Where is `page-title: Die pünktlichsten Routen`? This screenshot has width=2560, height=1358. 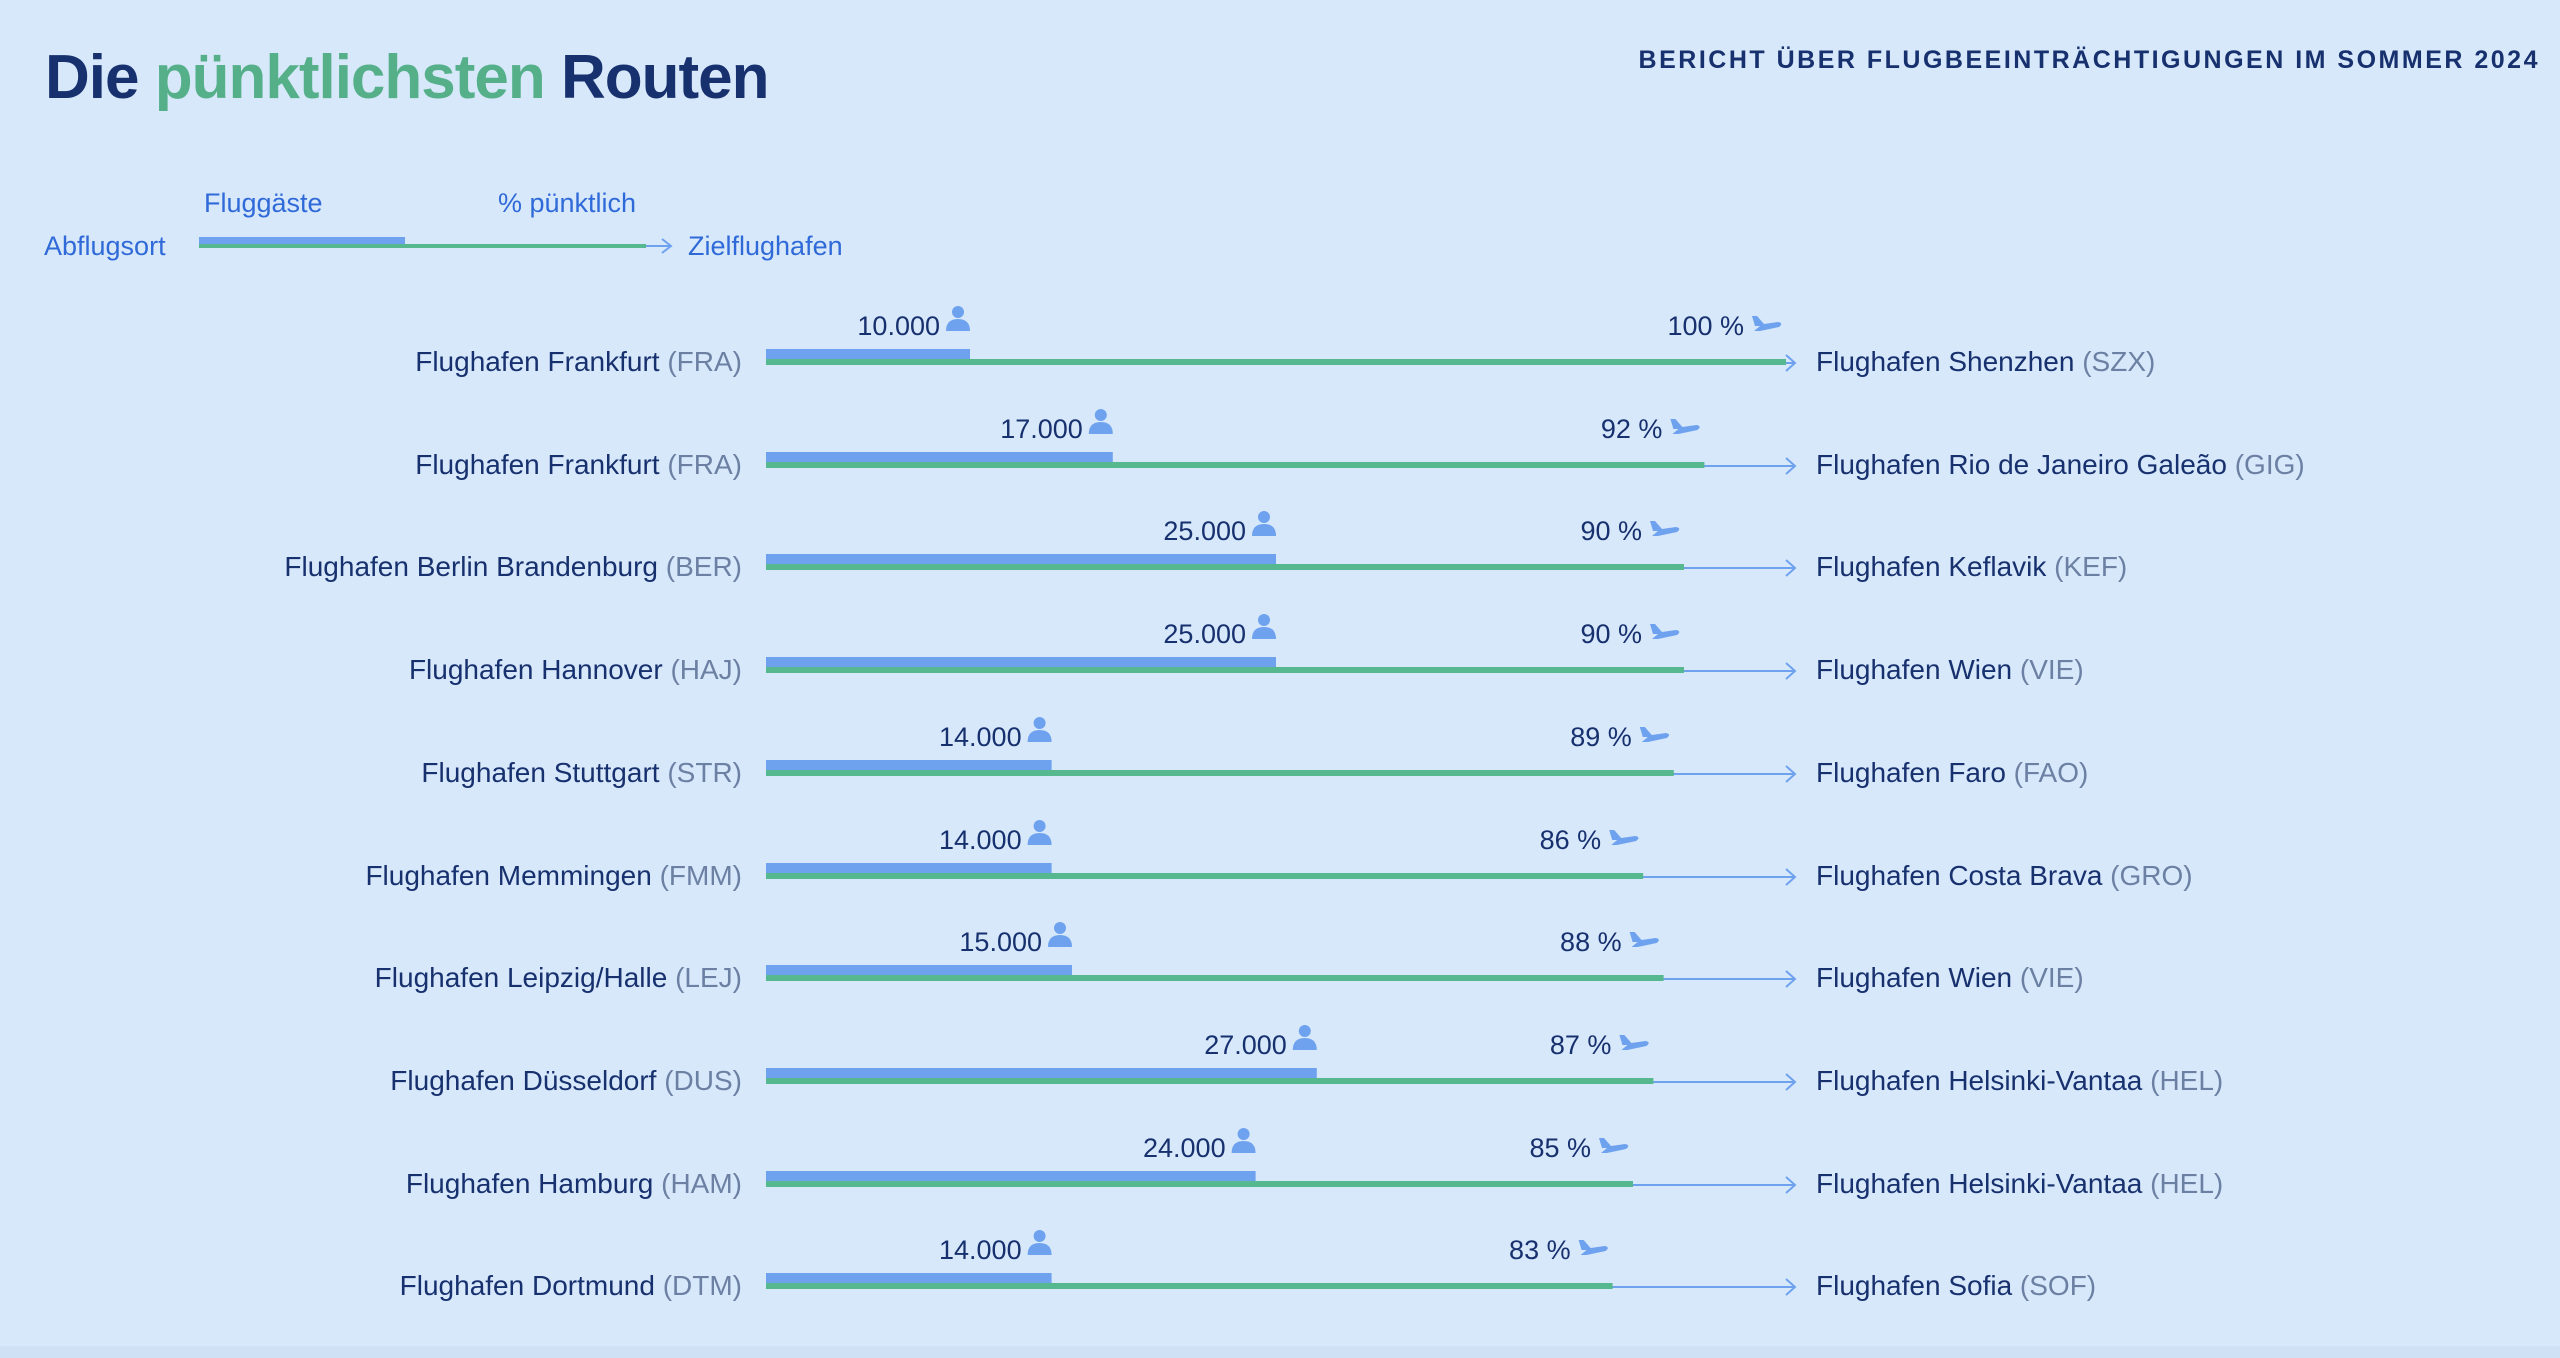 page-title: Die pünktlichsten Routen is located at coordinates (407, 77).